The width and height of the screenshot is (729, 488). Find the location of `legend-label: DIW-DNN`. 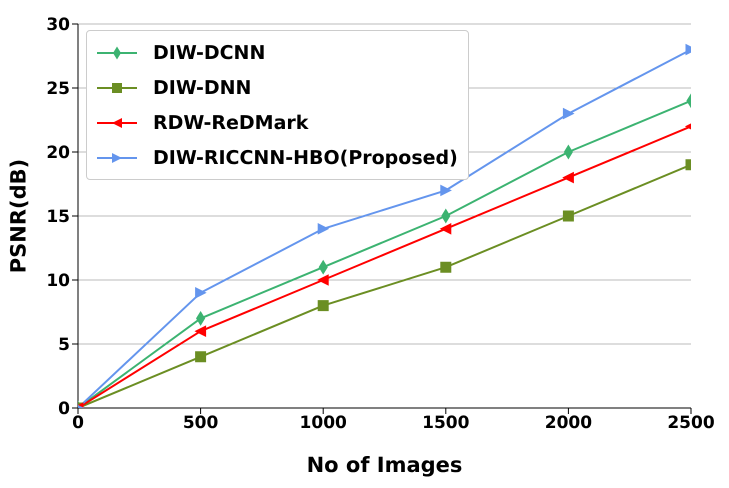

legend-label: DIW-DNN is located at coordinates (202, 87).